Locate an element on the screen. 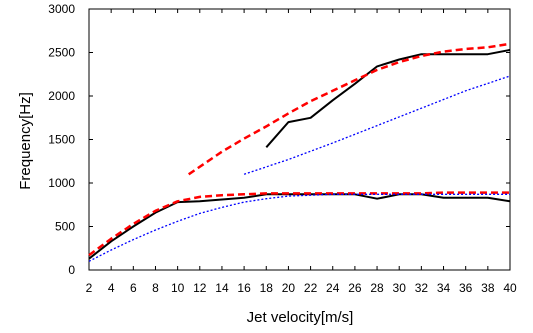  y-tick-label: 3000 is located at coordinates (61, 9).